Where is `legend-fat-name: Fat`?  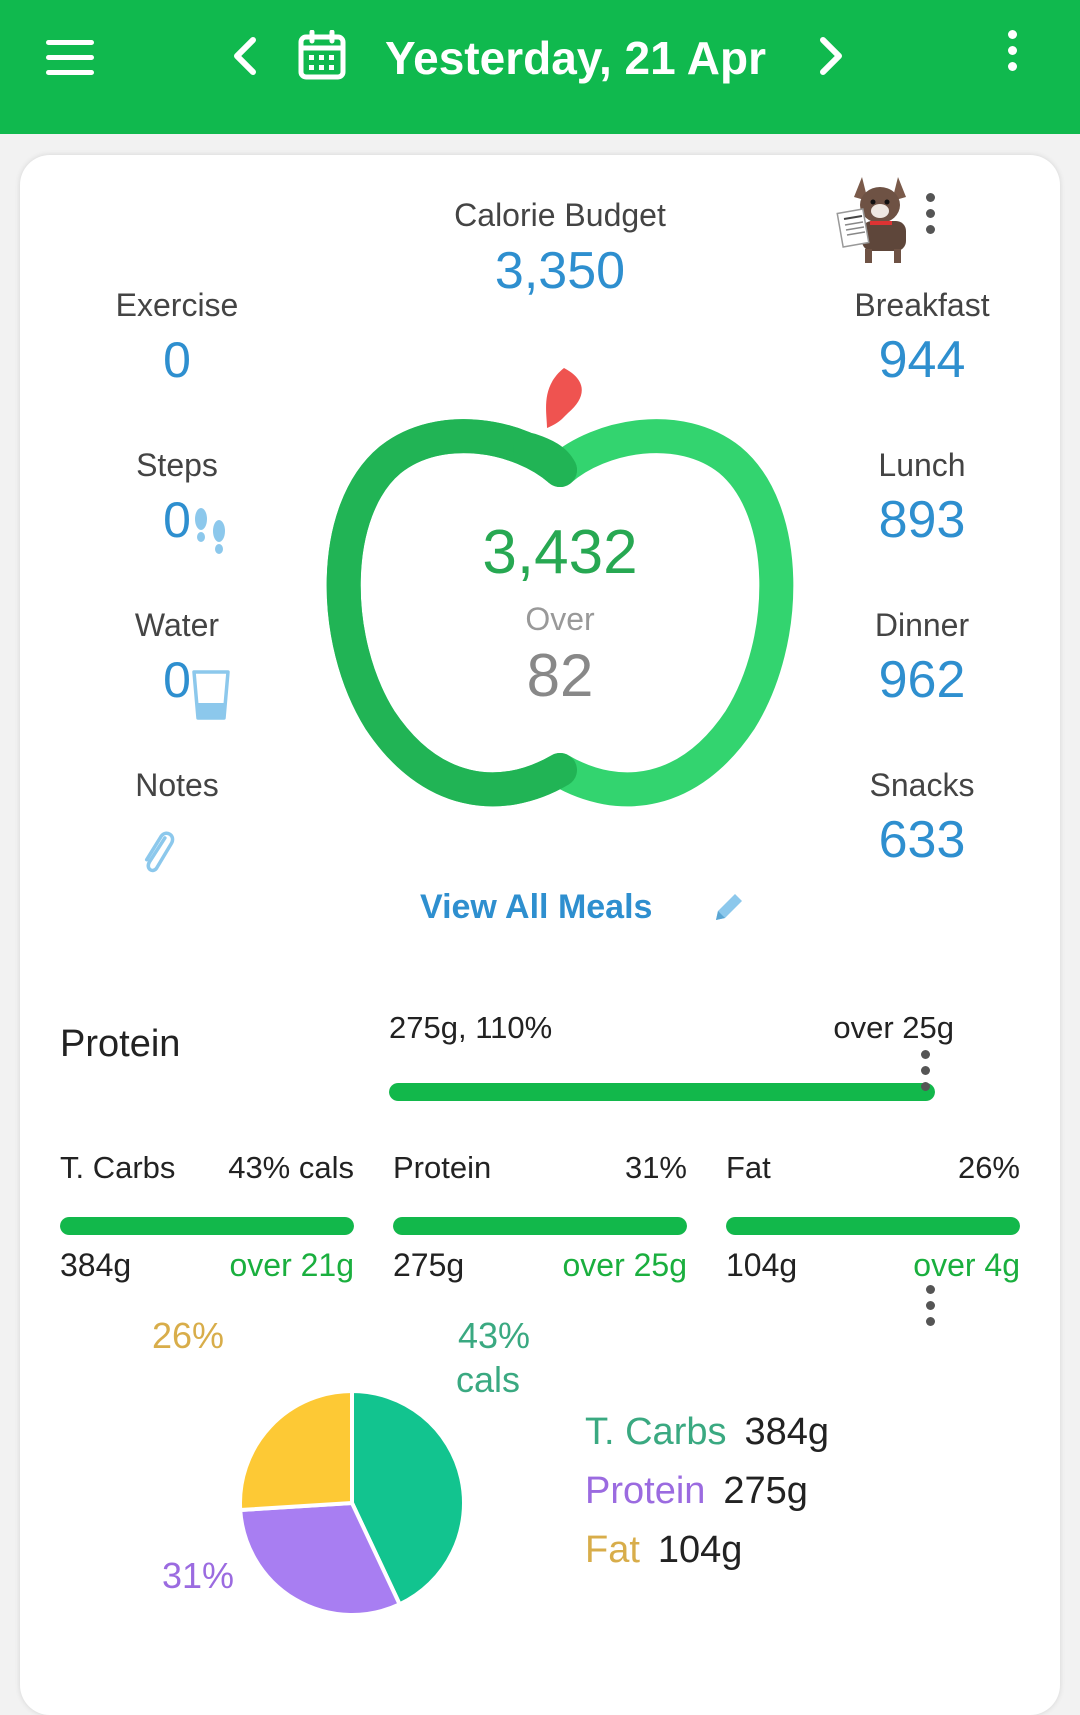
legend-fat-name: Fat is located at coordinates (612, 1550).